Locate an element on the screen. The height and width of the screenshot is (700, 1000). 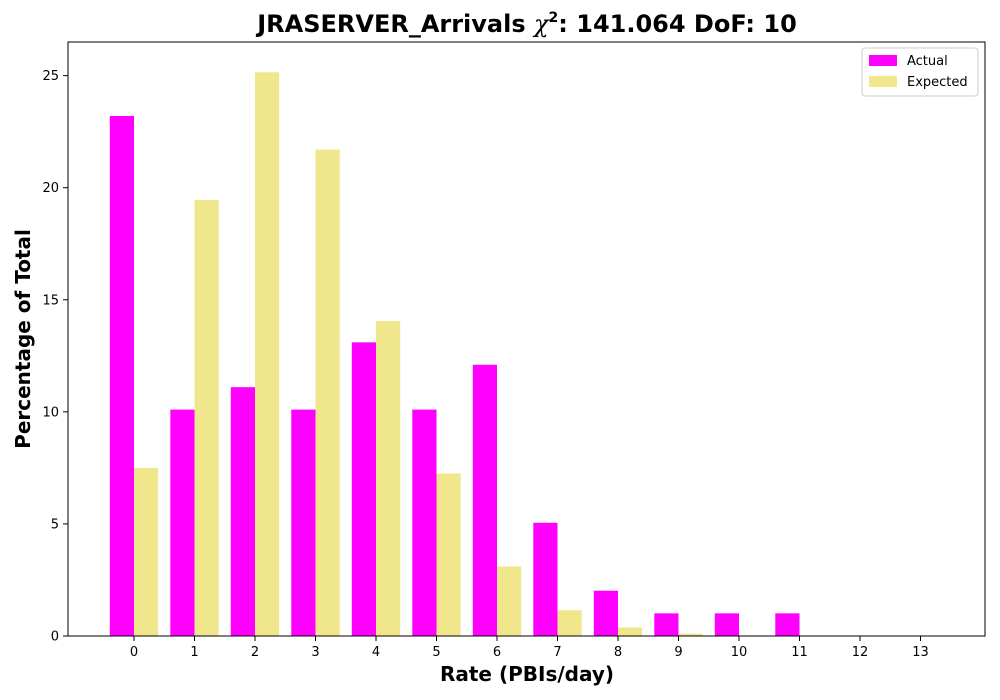
x-tick-label: 5 is located at coordinates (436, 652).